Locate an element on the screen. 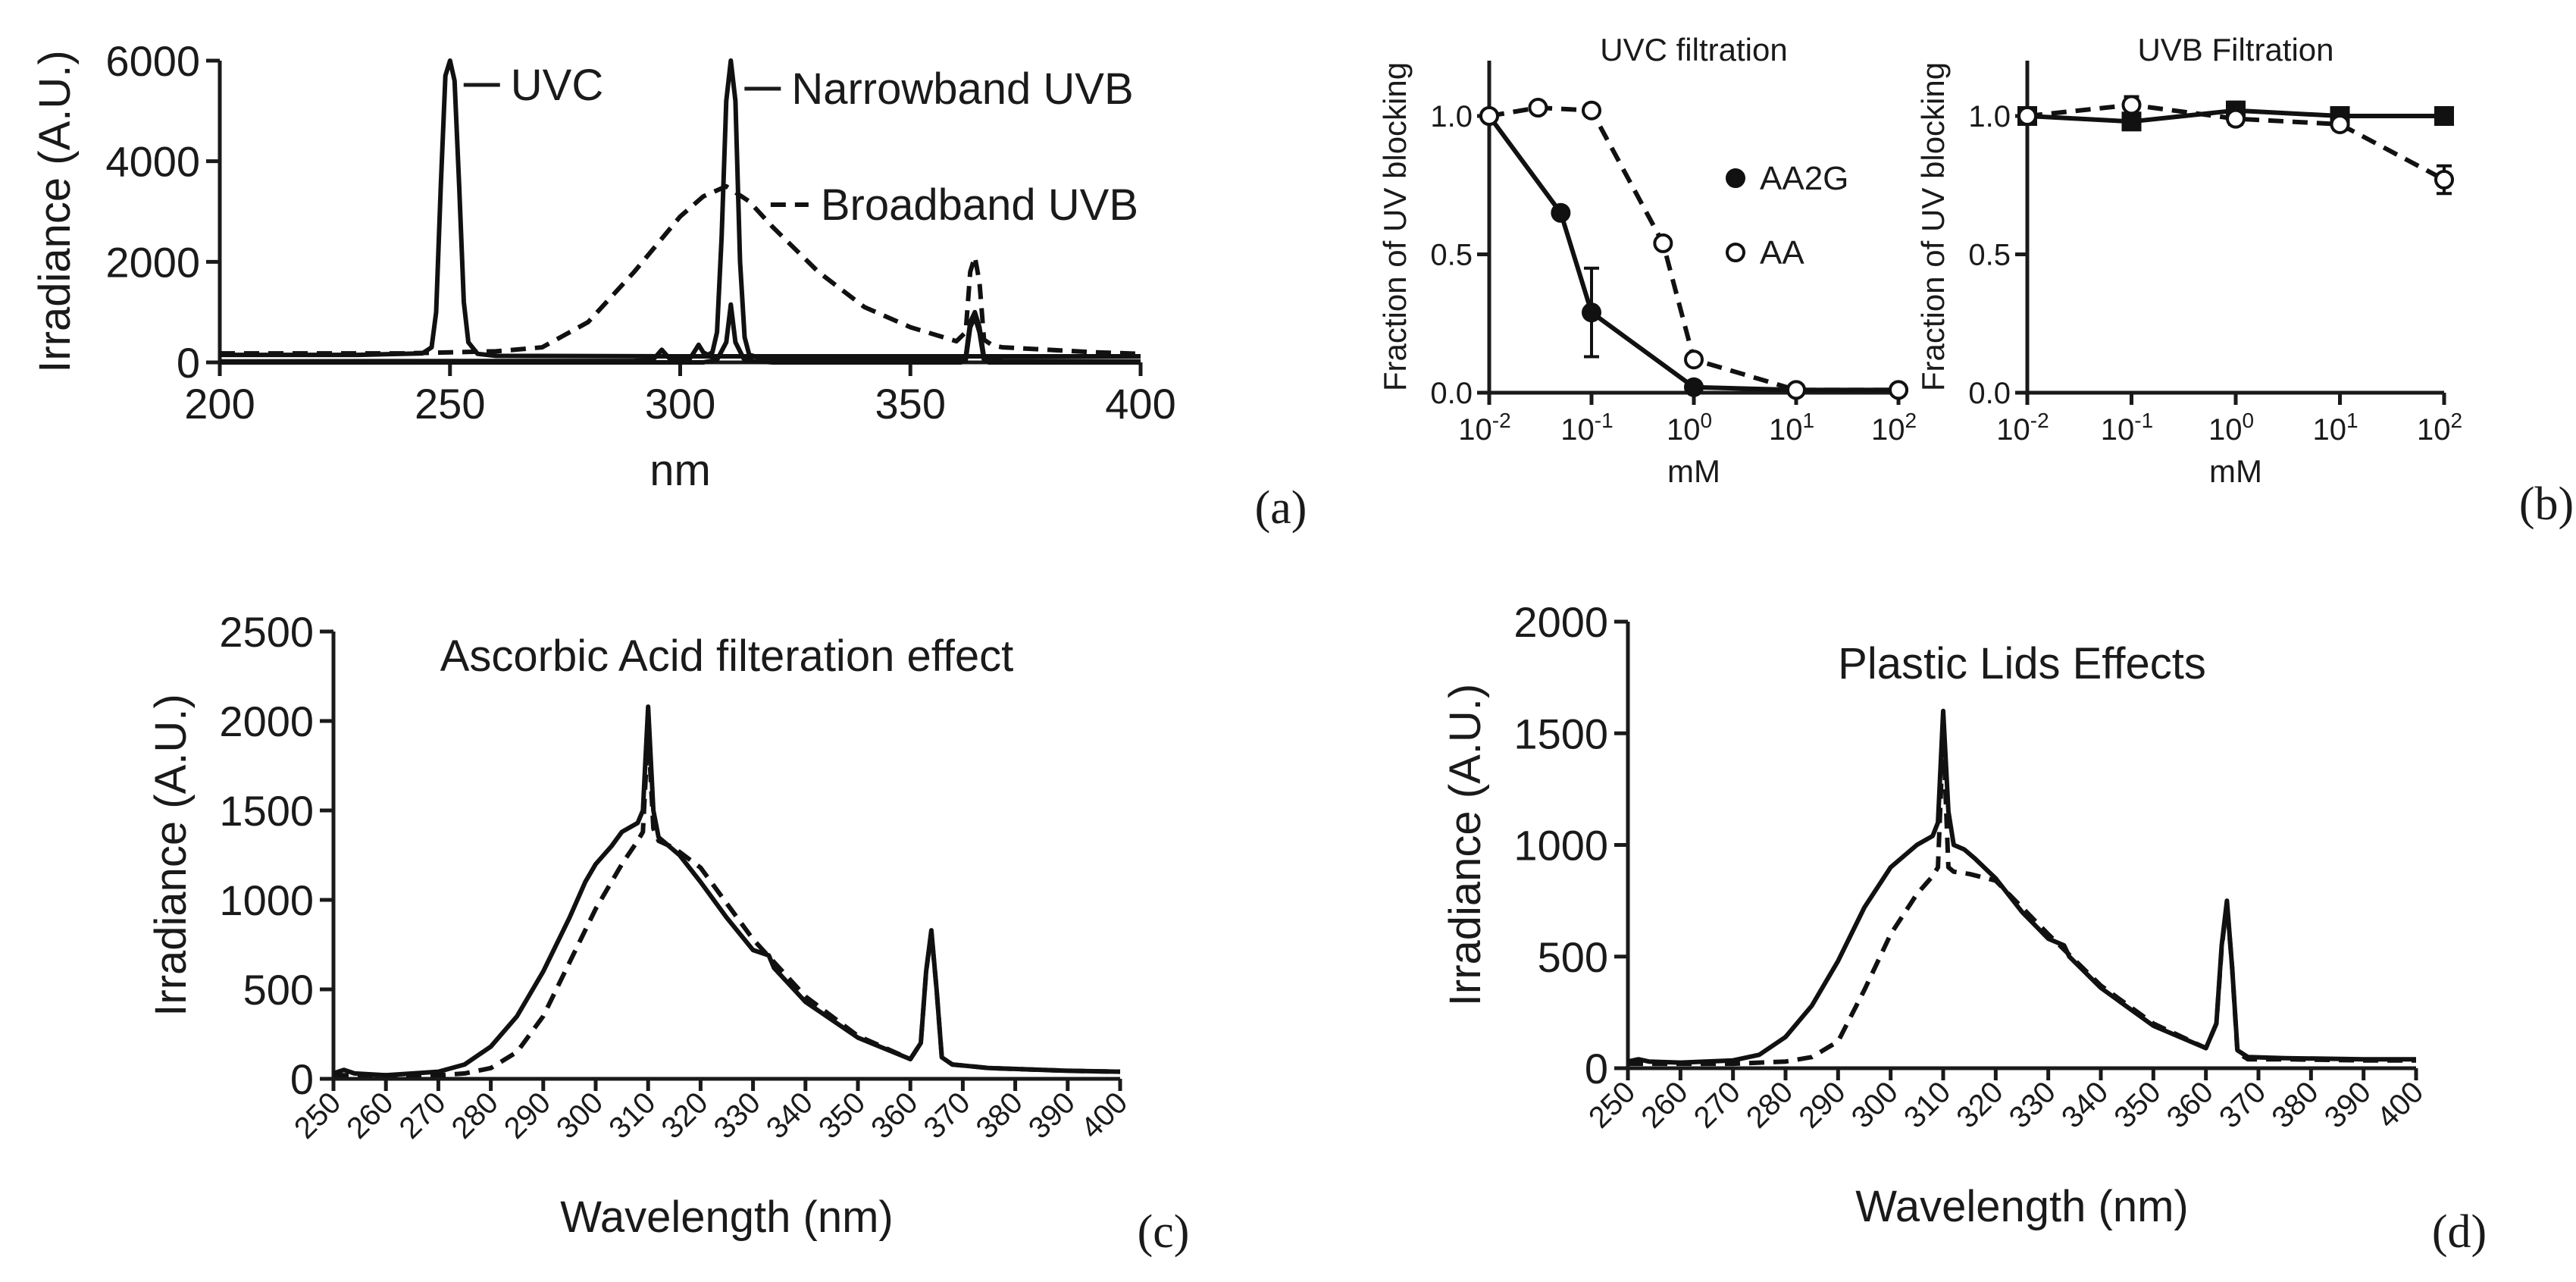  panel-letter-a: (a) is located at coordinates (1281, 508).